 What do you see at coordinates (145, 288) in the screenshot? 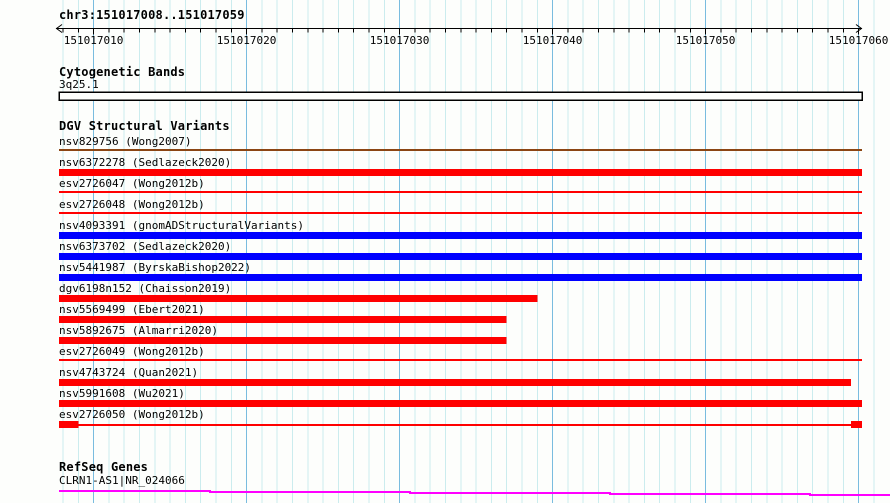
I see `variant-label: dgv6198n152 (Chaisson2019)` at bounding box center [145, 288].